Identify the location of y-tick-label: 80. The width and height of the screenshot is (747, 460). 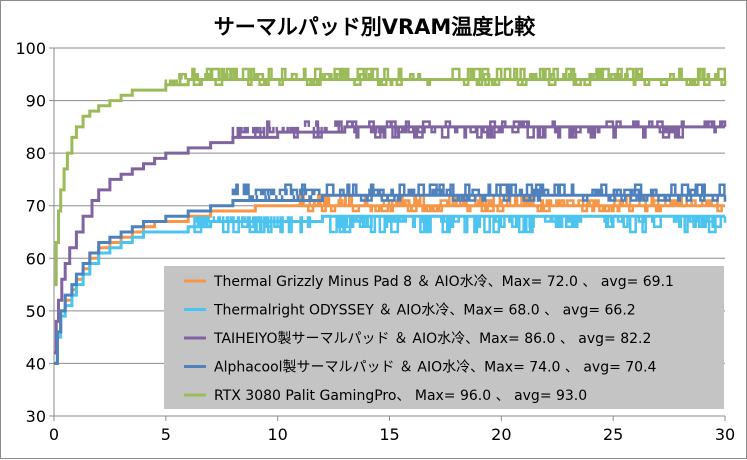
(36, 153).